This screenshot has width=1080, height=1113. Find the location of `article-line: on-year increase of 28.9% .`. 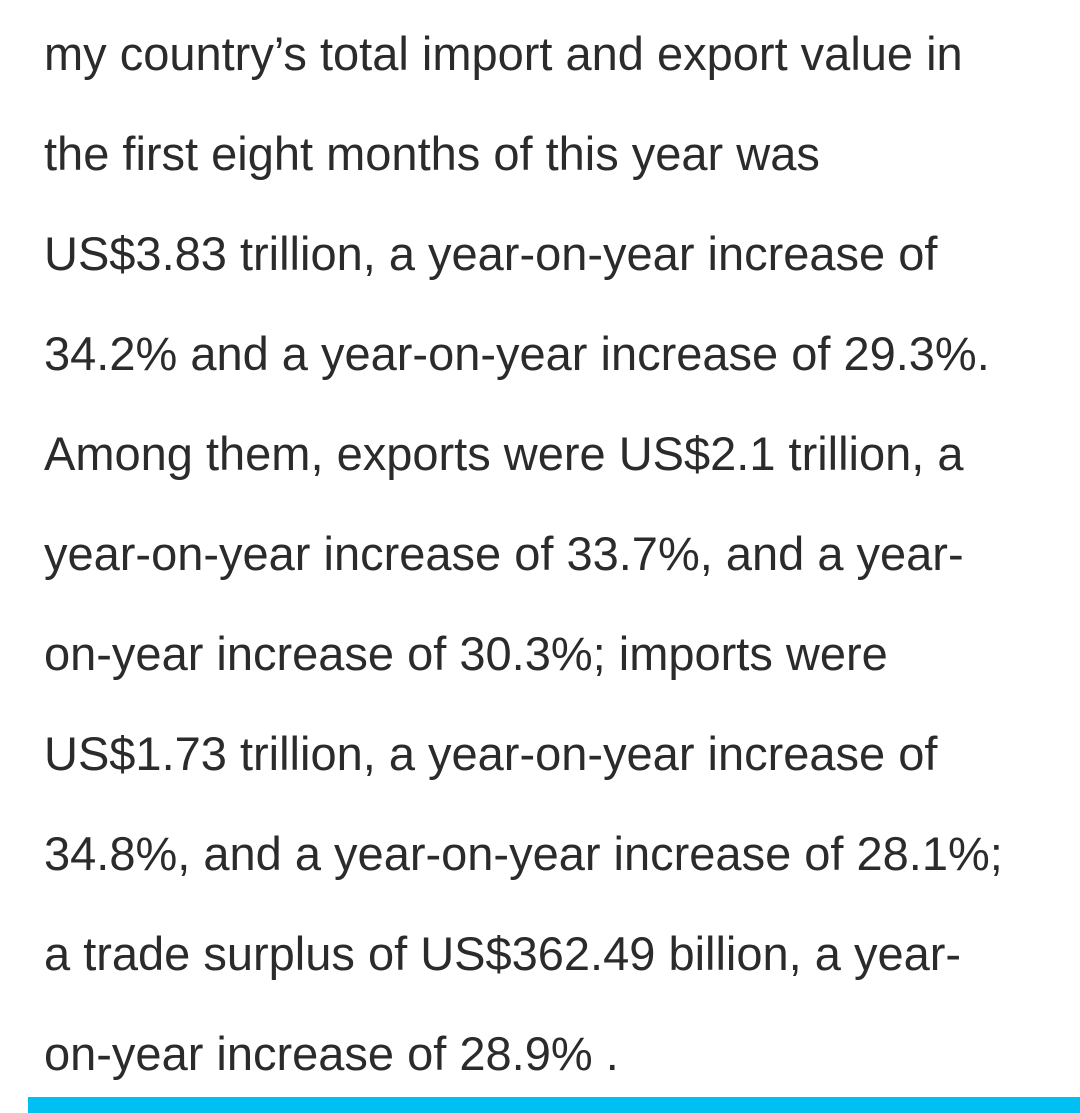

article-line: on-year increase of 28.9% . is located at coordinates (331, 1053).